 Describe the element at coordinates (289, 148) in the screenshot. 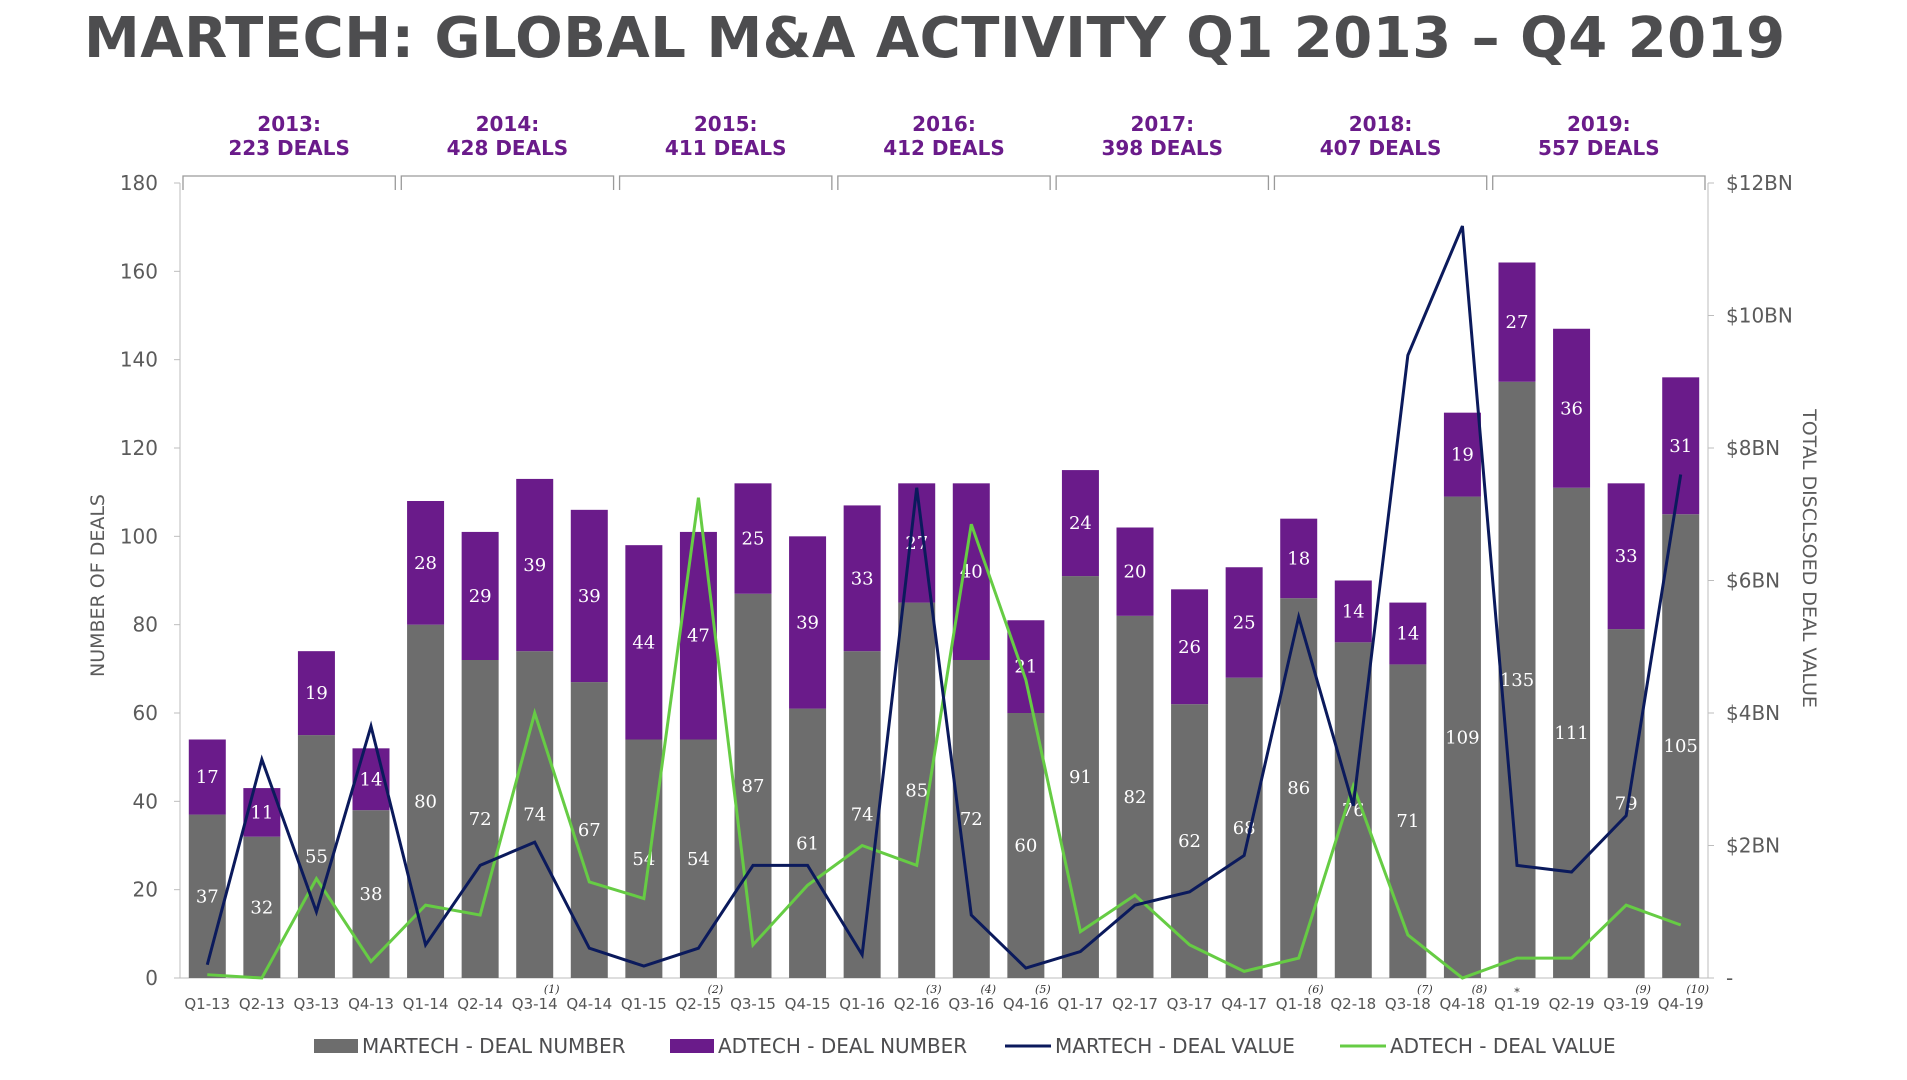

I see `year-group-deals: 223 DEALS` at that location.